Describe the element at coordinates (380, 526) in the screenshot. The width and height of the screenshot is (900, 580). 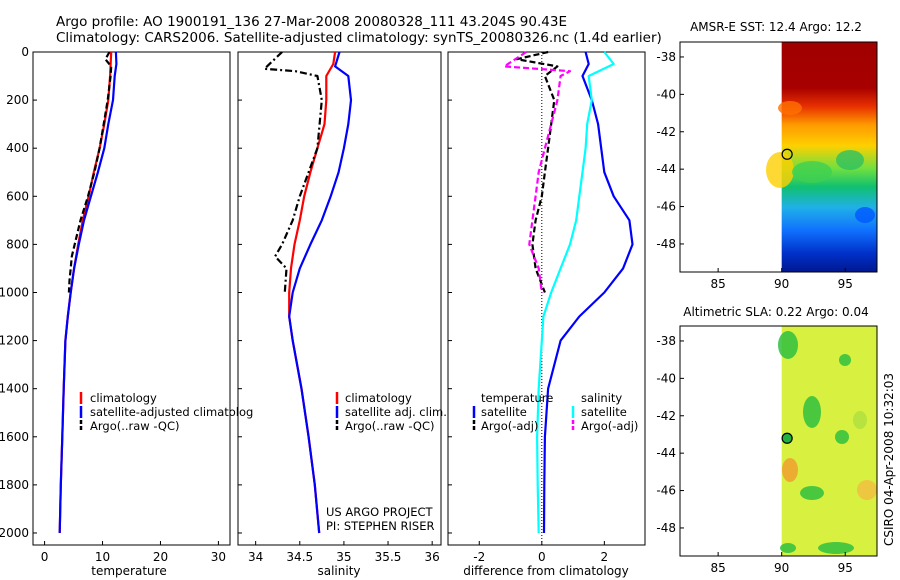
I see `pi-annotation: PI: STEPHEN RISER` at that location.